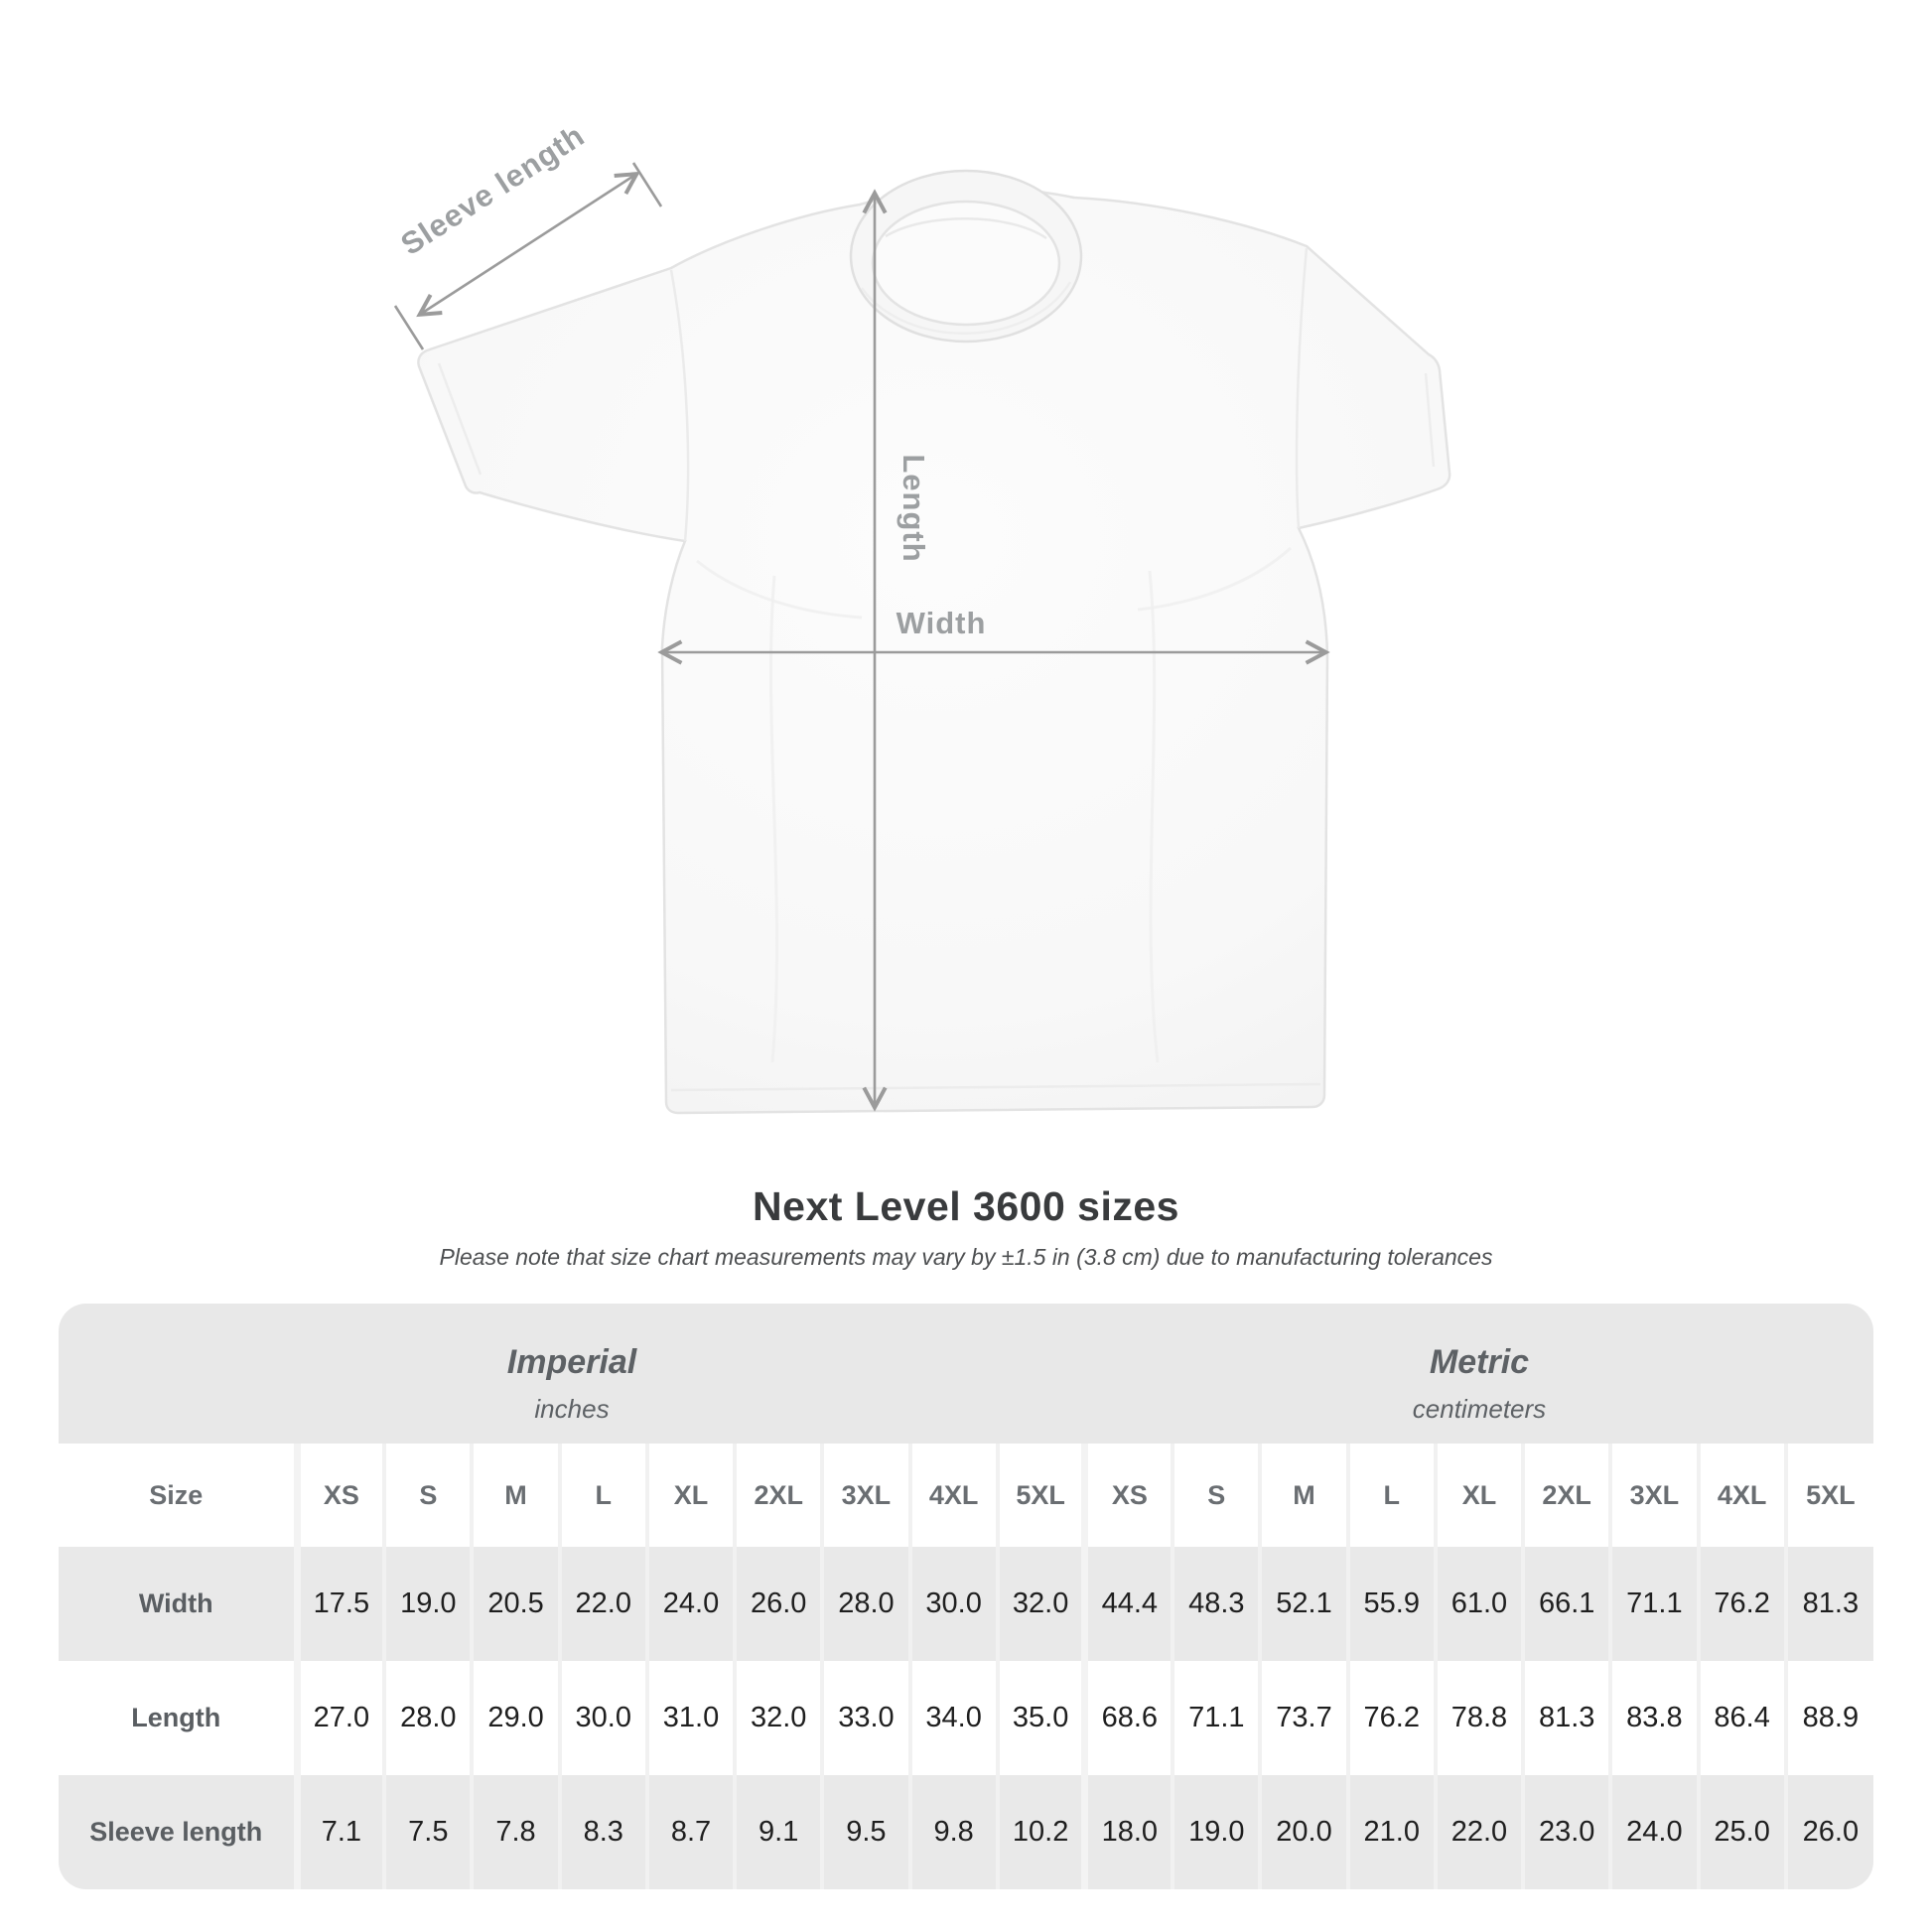 This screenshot has width=1932, height=1932. I want to click on measurement-value-cell: 7.5, so click(428, 1832).